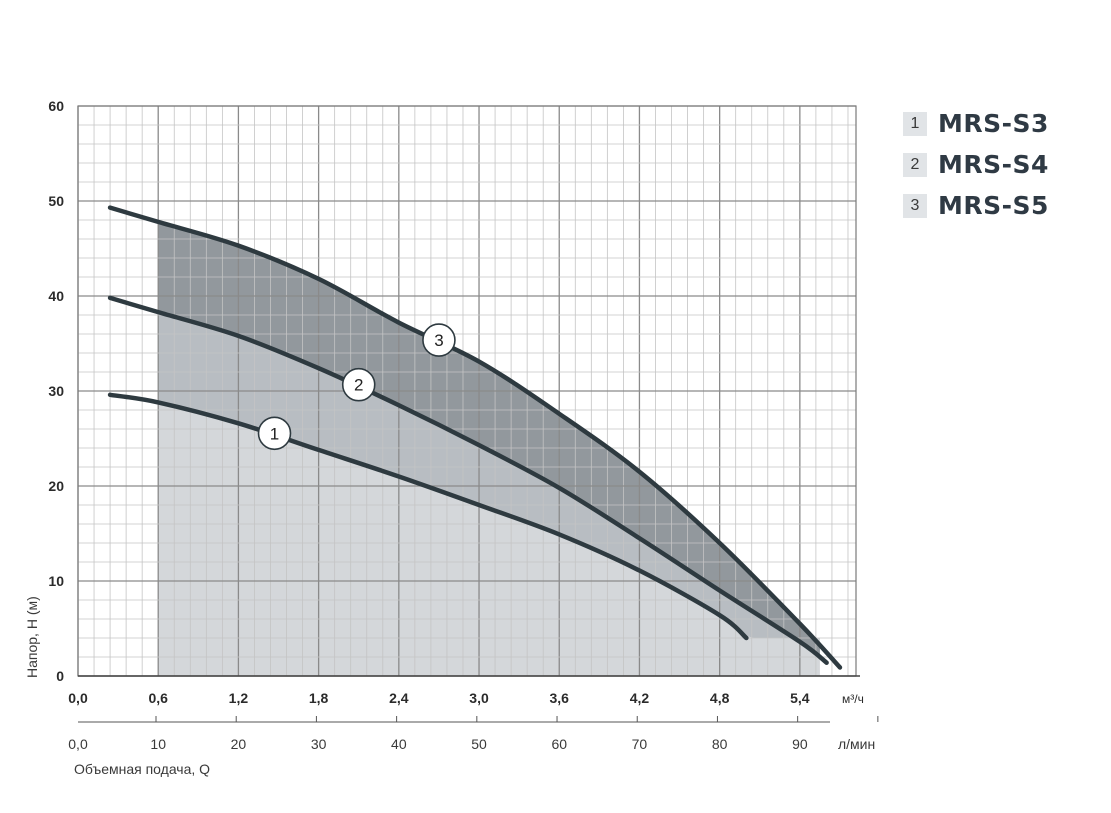 The image size is (1111, 813). Describe the element at coordinates (239, 698) in the screenshot. I see `x-tick-label: 1,2` at that location.